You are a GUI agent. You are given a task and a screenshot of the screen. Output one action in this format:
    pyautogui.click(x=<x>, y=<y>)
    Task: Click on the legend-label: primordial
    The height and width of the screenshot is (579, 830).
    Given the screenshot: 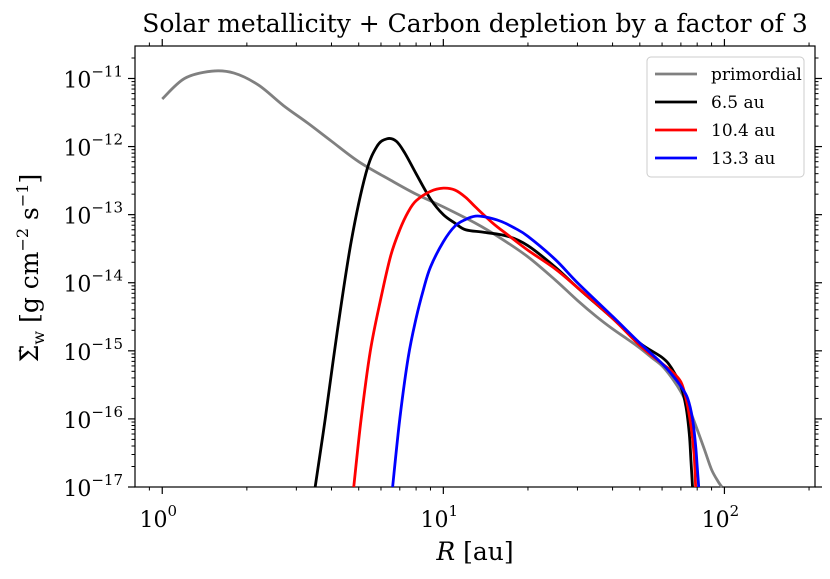 What is the action you would take?
    pyautogui.click(x=756, y=75)
    